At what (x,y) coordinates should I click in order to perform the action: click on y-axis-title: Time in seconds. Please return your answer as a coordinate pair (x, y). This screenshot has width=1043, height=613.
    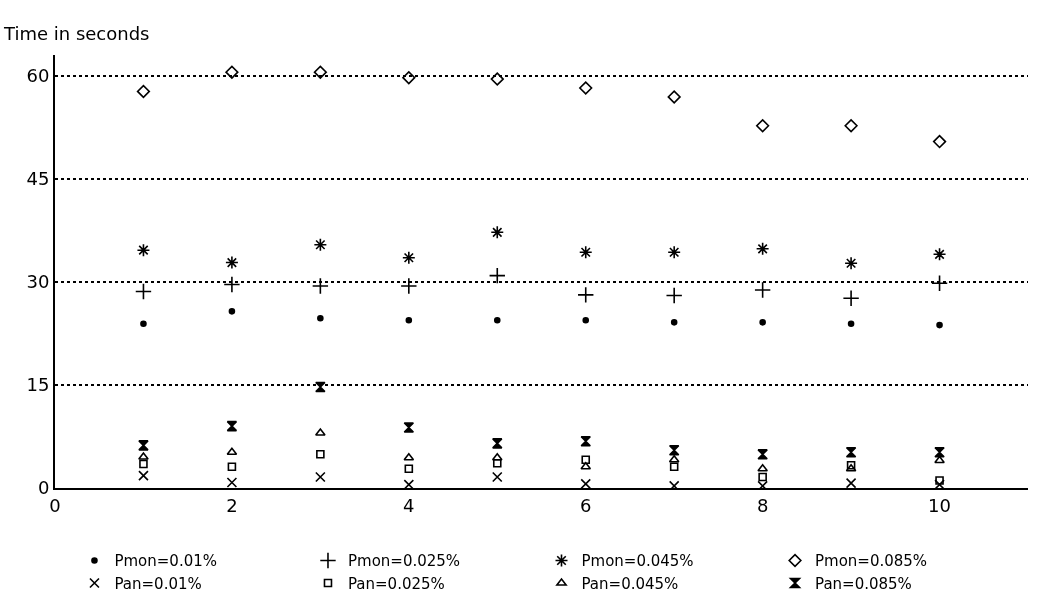
    Looking at the image, I should click on (76, 33).